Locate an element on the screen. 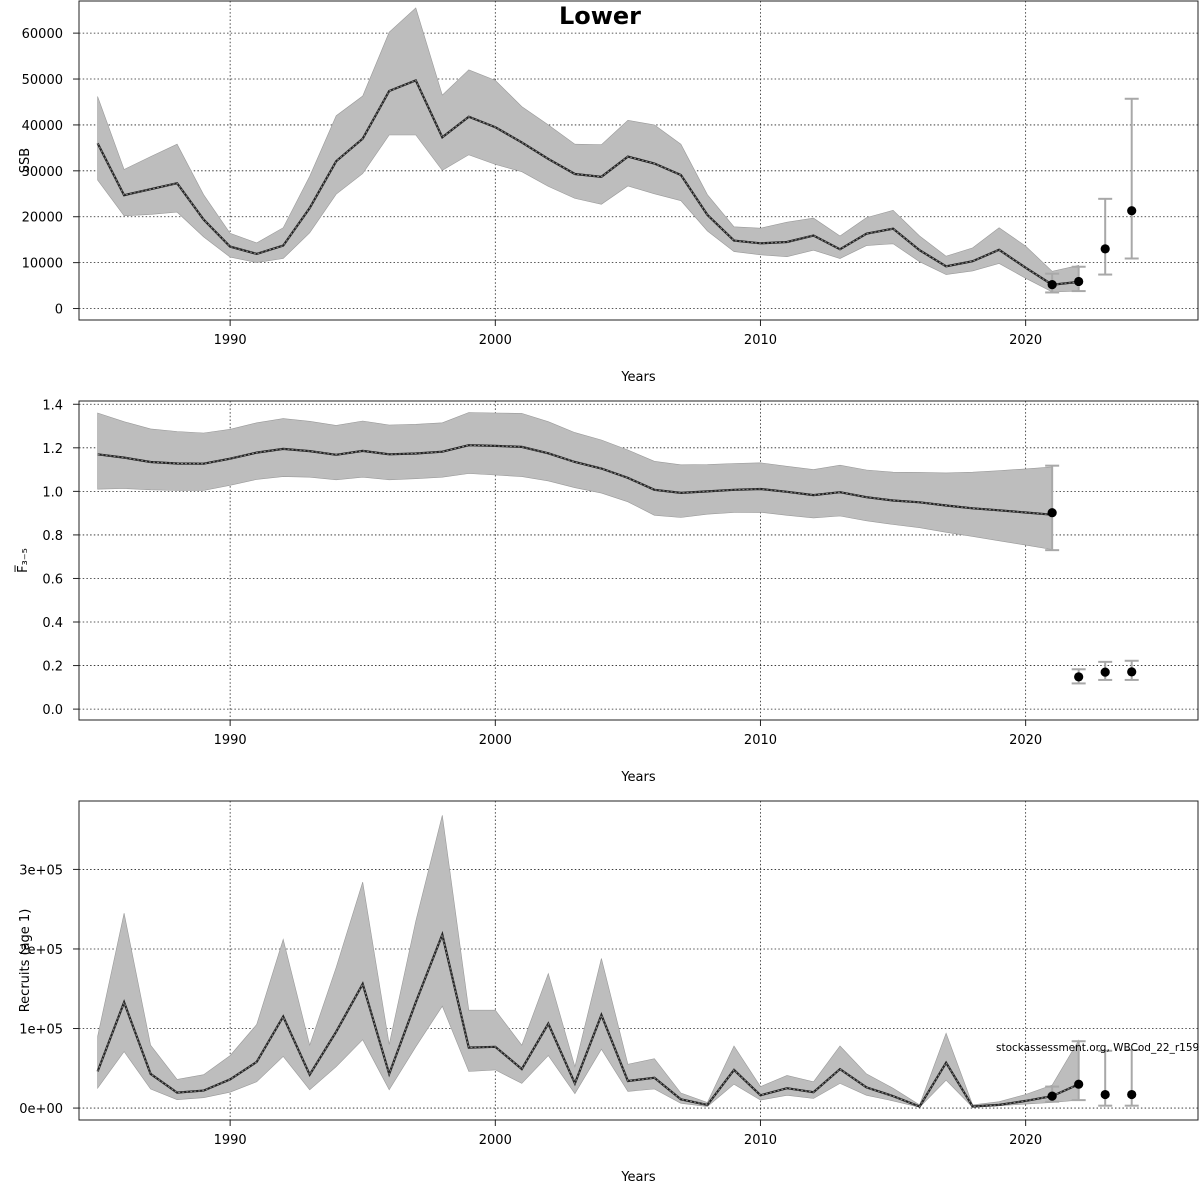 The image size is (1200, 1204). y-tick-label: 0.4 is located at coordinates (52, 623).